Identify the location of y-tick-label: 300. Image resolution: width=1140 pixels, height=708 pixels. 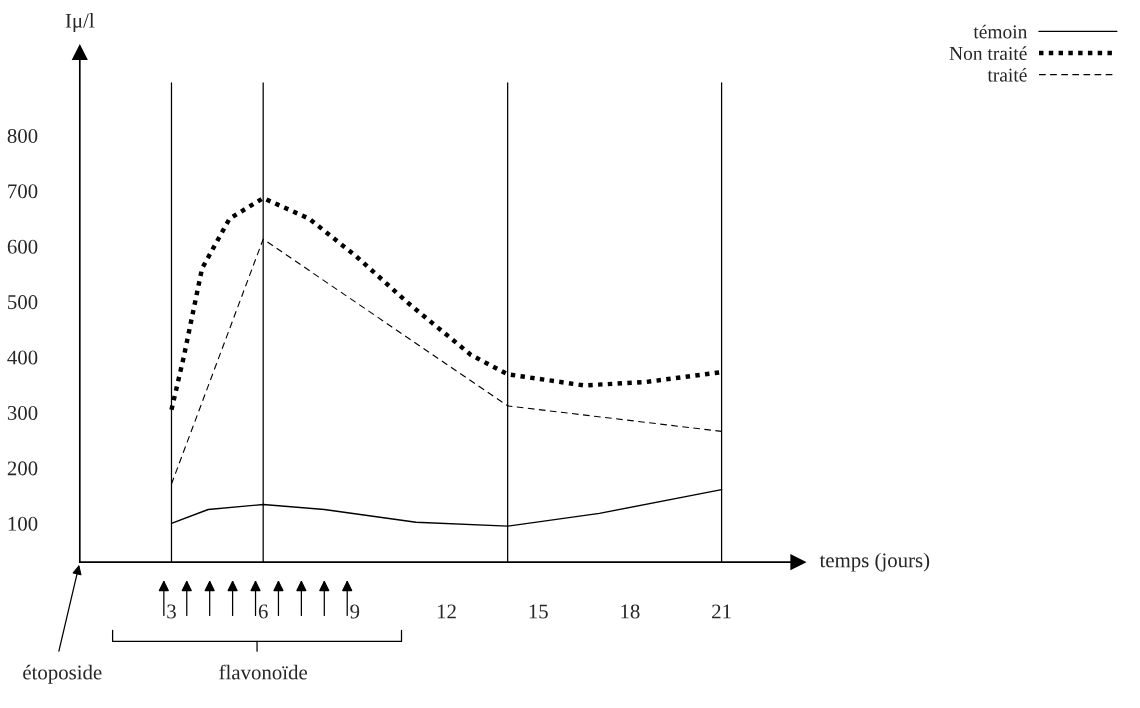
(22, 412).